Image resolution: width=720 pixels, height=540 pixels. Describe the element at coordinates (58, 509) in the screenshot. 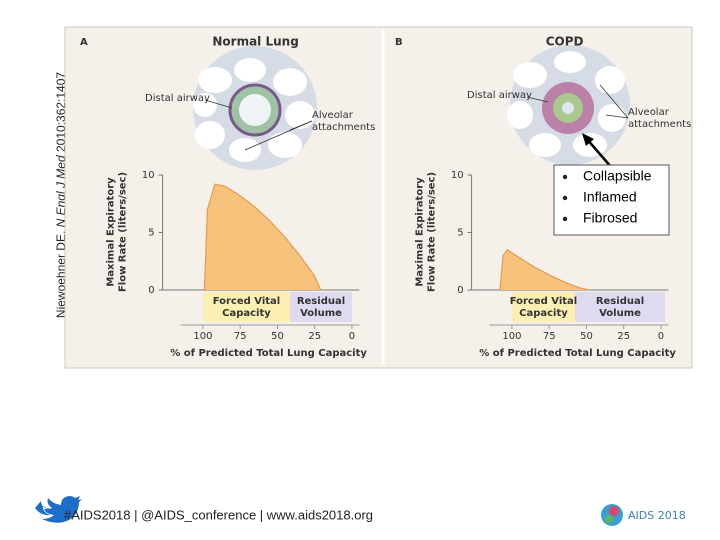

I see `twitter-icon` at that location.